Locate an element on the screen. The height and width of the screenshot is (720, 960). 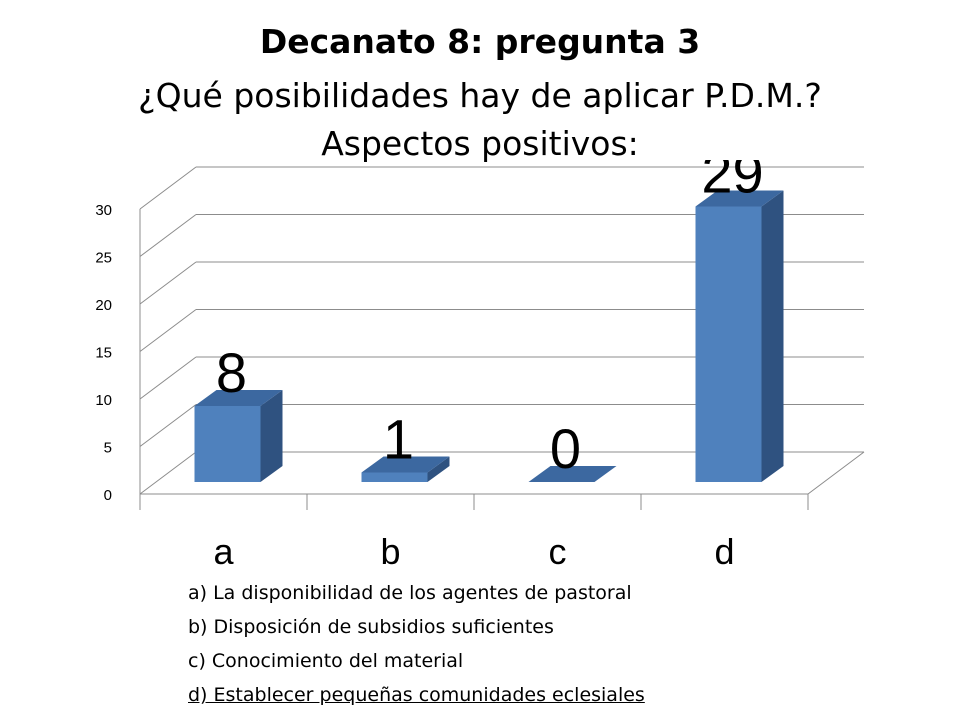
data-label-b: 1 is located at coordinates (398, 439).